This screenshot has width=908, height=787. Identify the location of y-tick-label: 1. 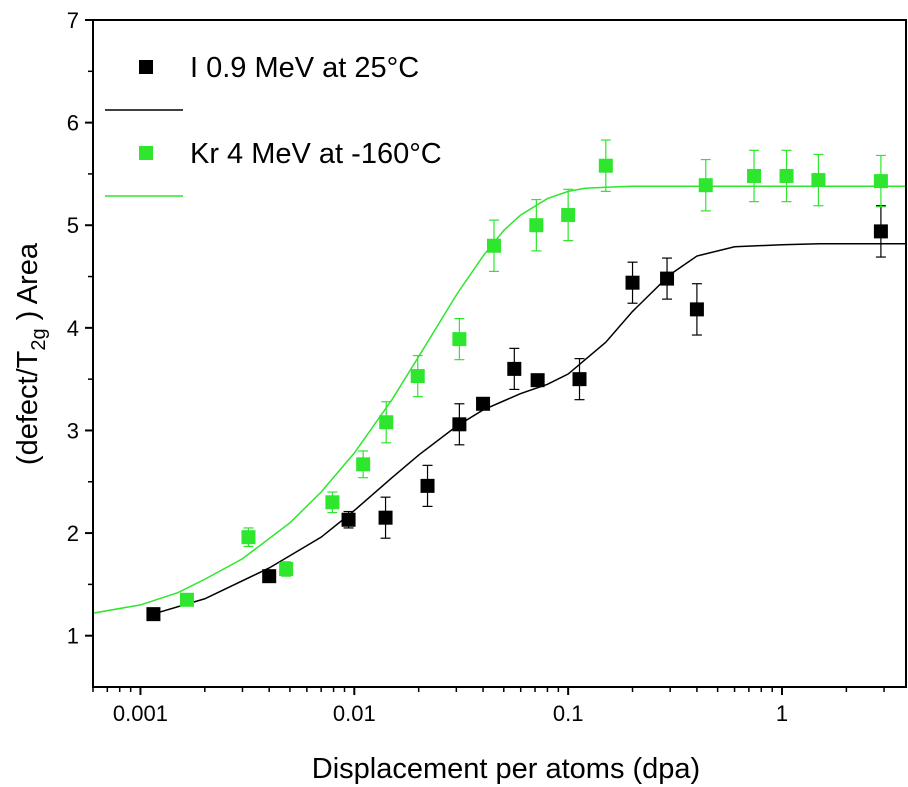
(73, 636).